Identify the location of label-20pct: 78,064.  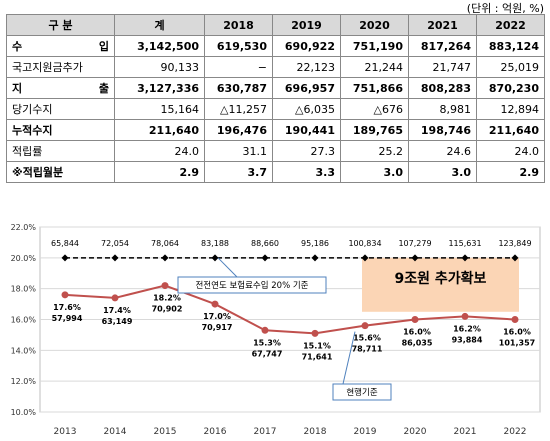
(165, 243).